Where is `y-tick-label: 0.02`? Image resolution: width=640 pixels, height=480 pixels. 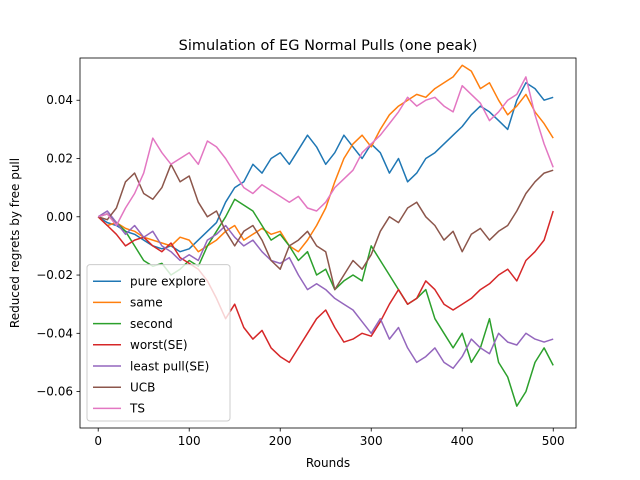 y-tick-label: 0.02 is located at coordinates (59, 159).